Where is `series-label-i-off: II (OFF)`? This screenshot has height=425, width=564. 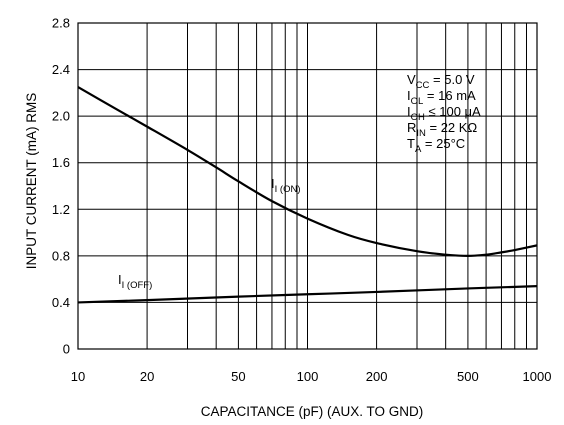 series-label-i-off: II (OFF) is located at coordinates (135, 281).